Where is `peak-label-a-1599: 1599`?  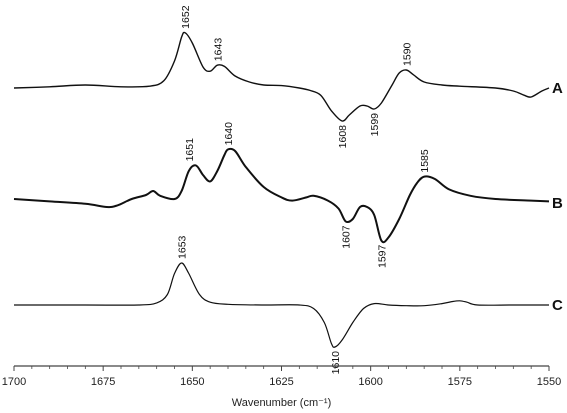
peak-label-a-1599: 1599 is located at coordinates (375, 125).